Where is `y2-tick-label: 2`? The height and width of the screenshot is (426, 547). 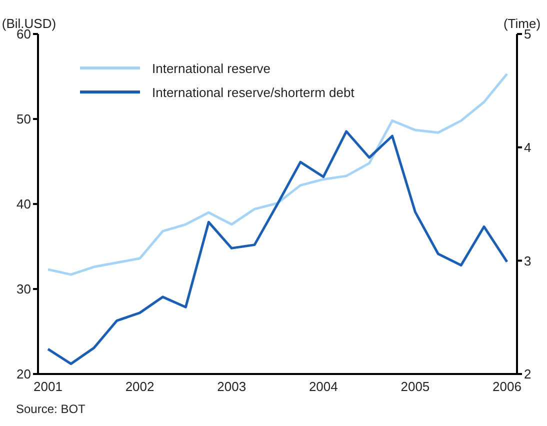
y2-tick-label: 2 is located at coordinates (528, 374).